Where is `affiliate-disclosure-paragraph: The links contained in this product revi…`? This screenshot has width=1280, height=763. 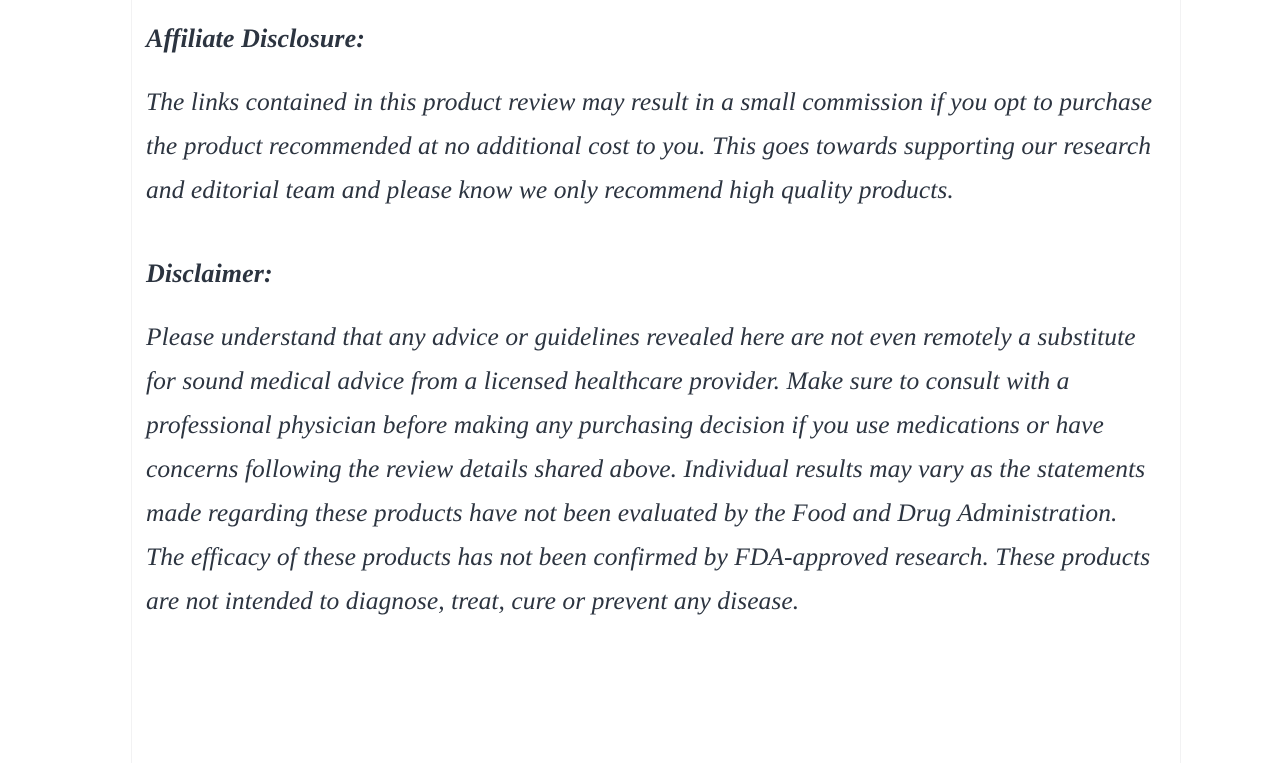 affiliate-disclosure-paragraph: The links contained in this product revi… is located at coordinates (649, 145).